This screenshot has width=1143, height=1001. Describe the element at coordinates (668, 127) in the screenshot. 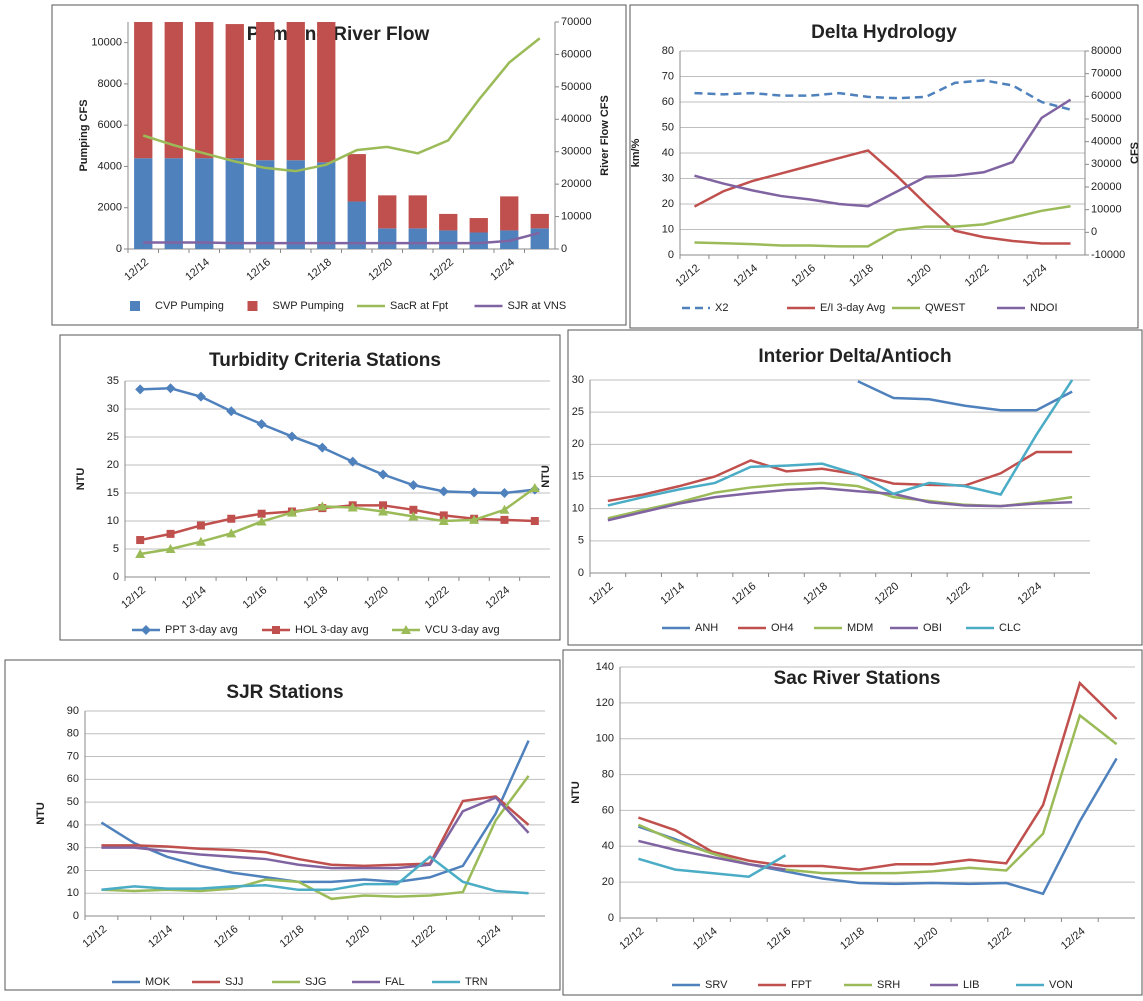

I see `y-tick-label: 50` at that location.